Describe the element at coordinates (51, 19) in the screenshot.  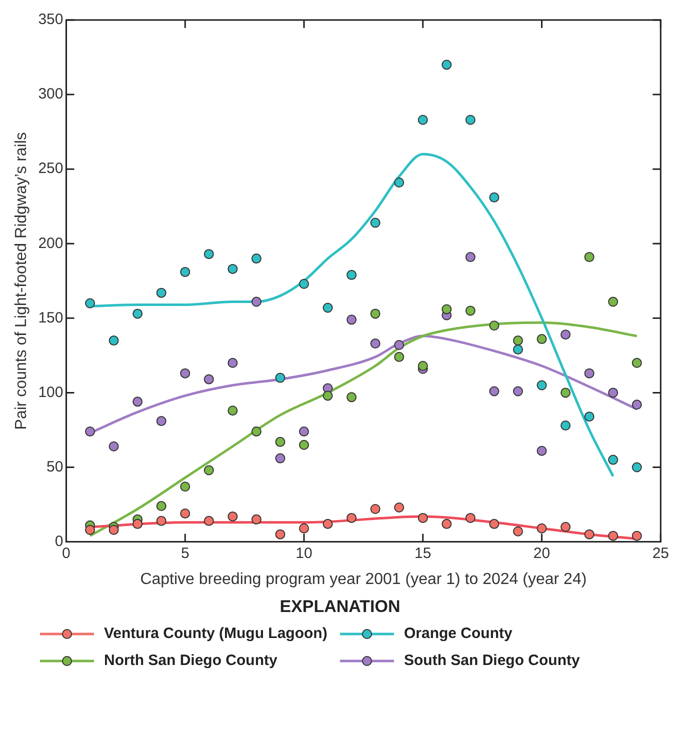
I see `y-tick-label: 350` at that location.